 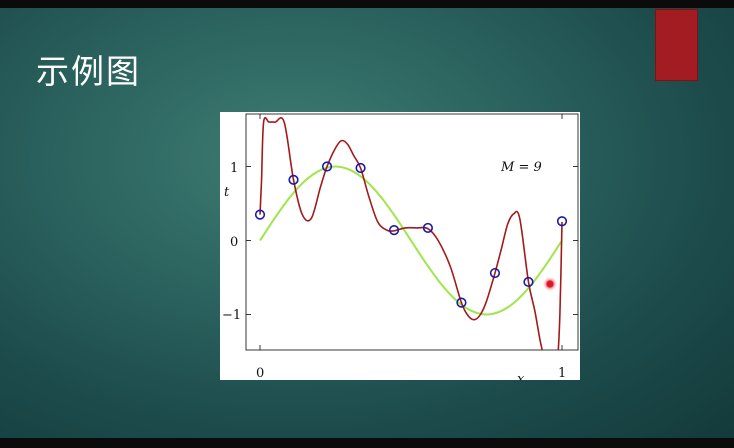 What do you see at coordinates (260, 373) in the screenshot?
I see `x-tick-label-0: 0` at bounding box center [260, 373].